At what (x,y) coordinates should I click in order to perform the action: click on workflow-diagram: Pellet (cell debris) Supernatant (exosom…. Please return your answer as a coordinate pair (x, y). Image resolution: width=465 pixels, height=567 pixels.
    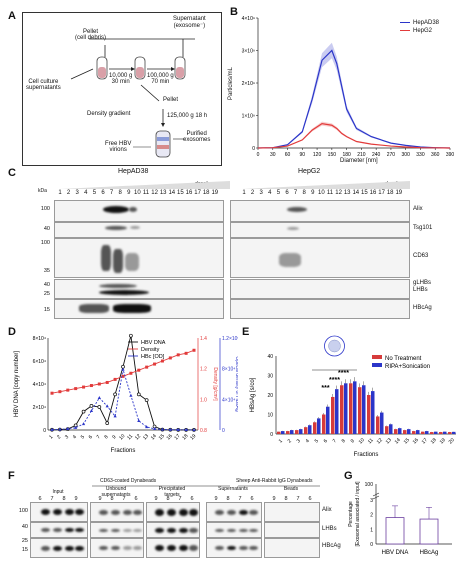
    Looking at the image, I should click on (122, 89).